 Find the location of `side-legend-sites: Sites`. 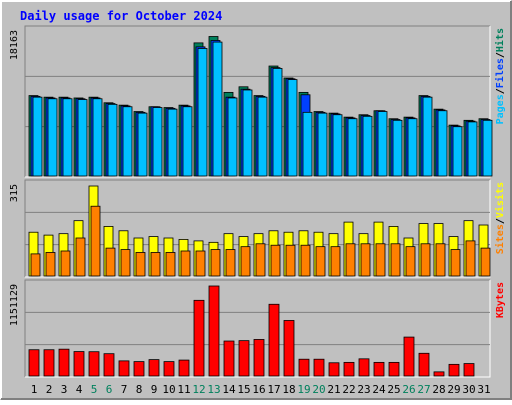

side-legend-sites: Sites is located at coordinates (500, 239).